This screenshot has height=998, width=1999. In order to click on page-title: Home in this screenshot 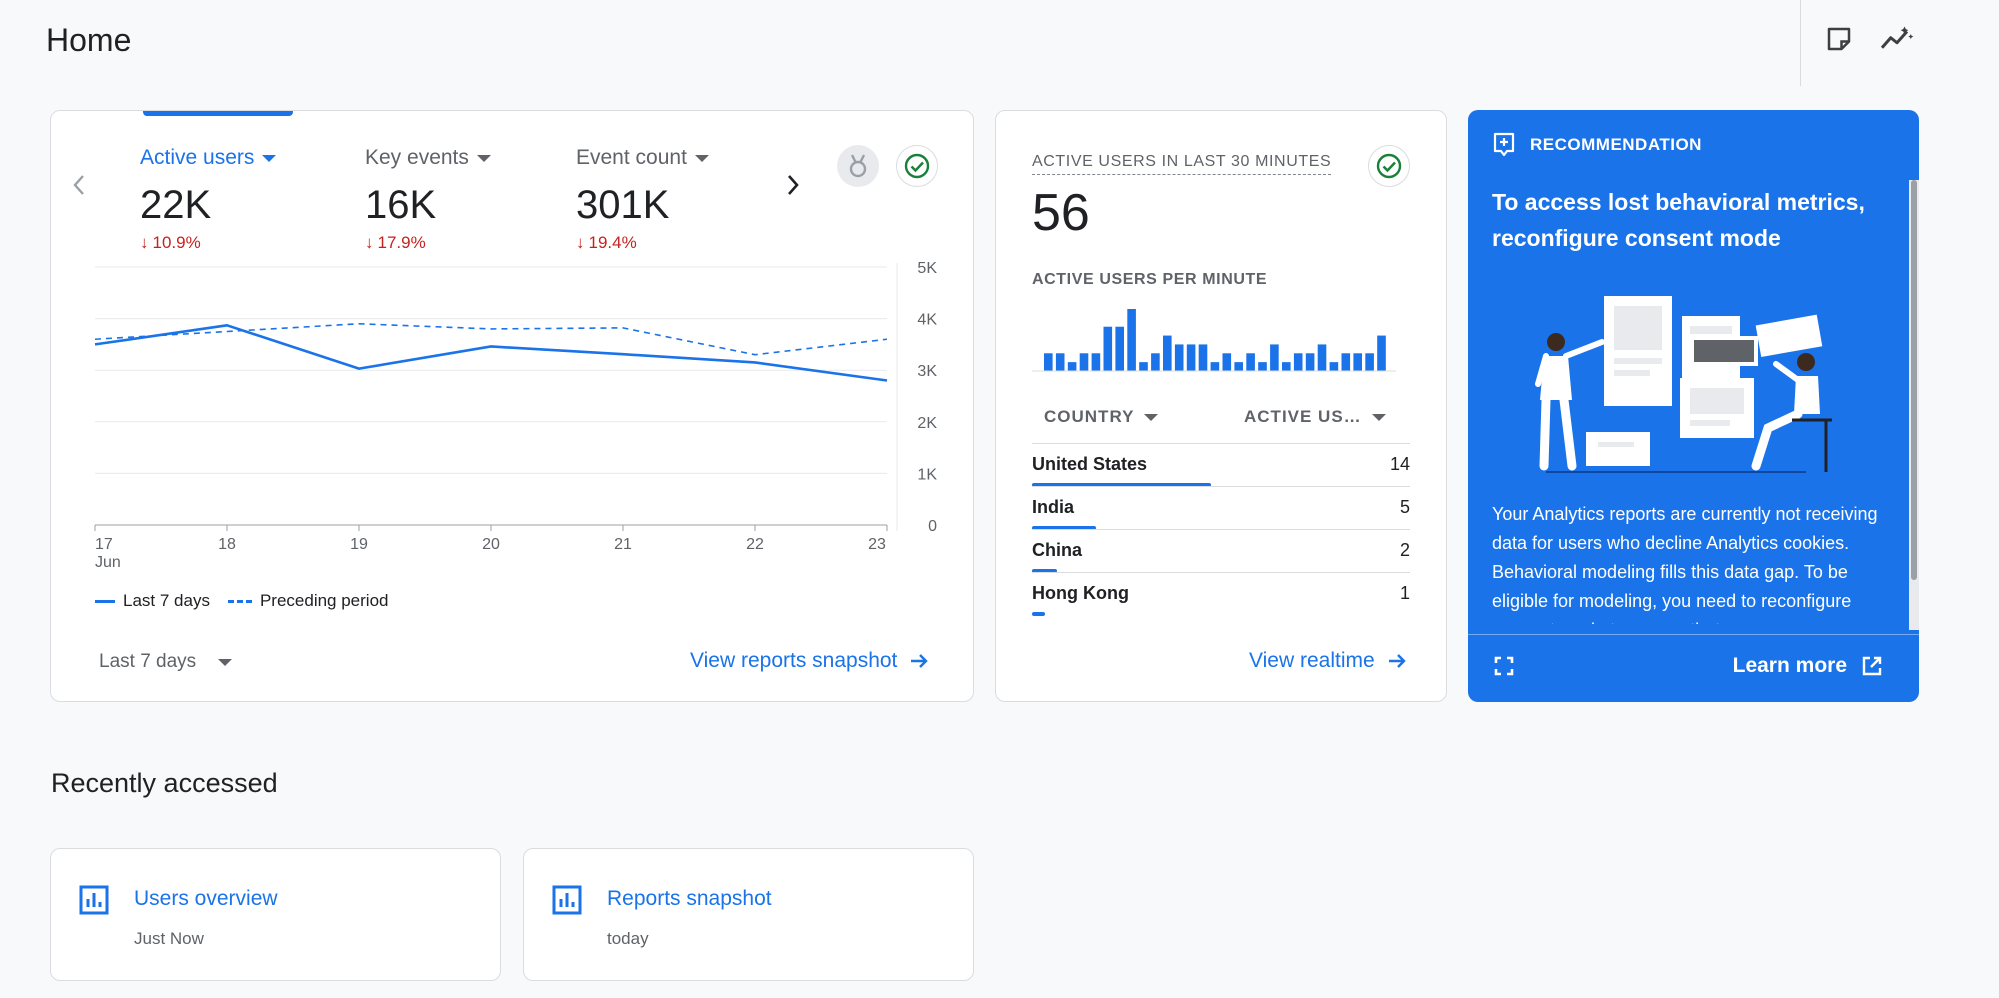, I will do `click(89, 40)`.